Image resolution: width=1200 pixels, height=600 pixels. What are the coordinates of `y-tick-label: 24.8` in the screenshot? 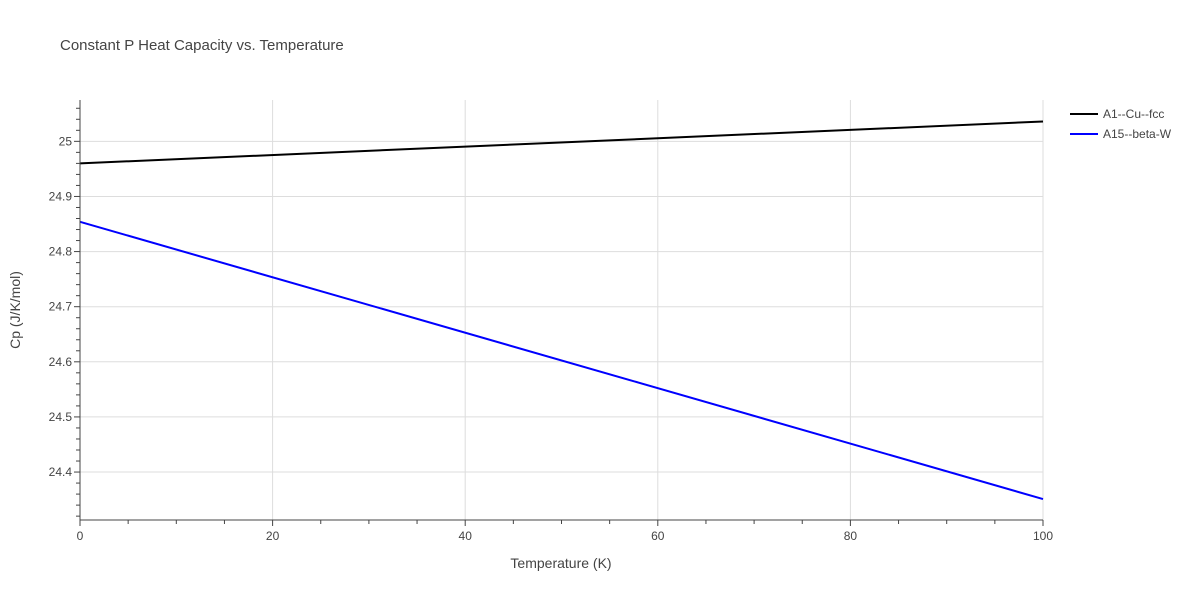 It's located at (61, 252).